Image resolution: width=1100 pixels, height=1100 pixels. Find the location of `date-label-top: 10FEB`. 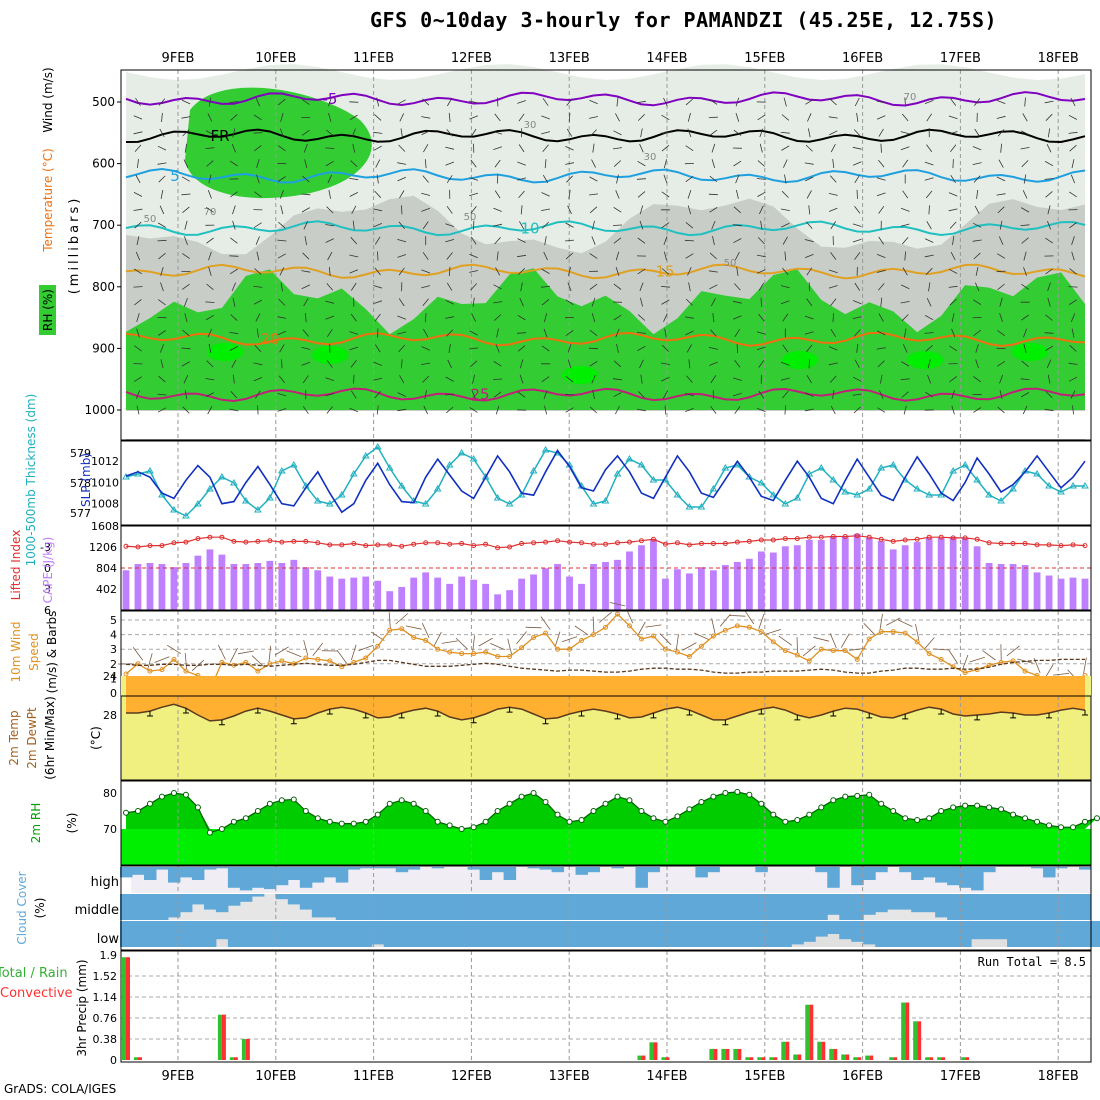

date-label-top: 10FEB is located at coordinates (275, 58).